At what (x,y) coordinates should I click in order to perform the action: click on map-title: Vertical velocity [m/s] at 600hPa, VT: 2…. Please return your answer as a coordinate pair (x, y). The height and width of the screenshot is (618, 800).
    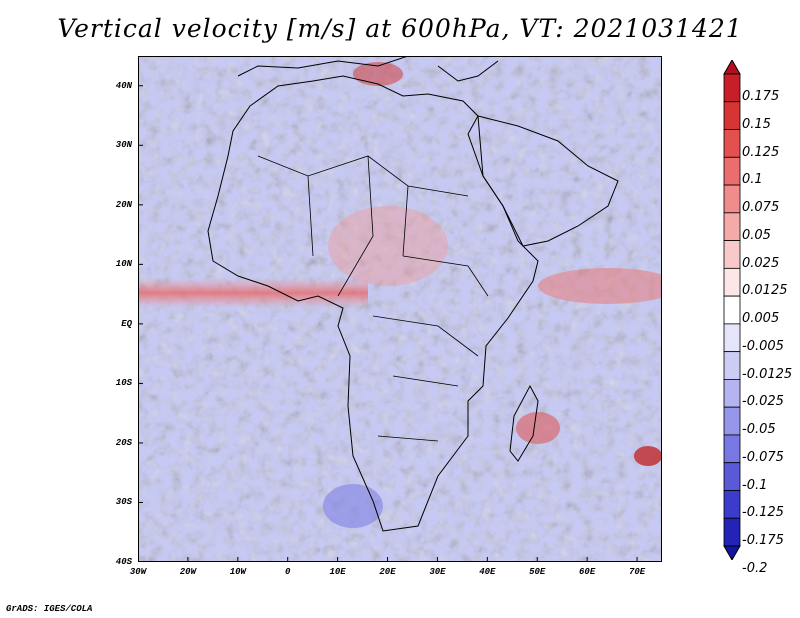
    Looking at the image, I should click on (400, 28).